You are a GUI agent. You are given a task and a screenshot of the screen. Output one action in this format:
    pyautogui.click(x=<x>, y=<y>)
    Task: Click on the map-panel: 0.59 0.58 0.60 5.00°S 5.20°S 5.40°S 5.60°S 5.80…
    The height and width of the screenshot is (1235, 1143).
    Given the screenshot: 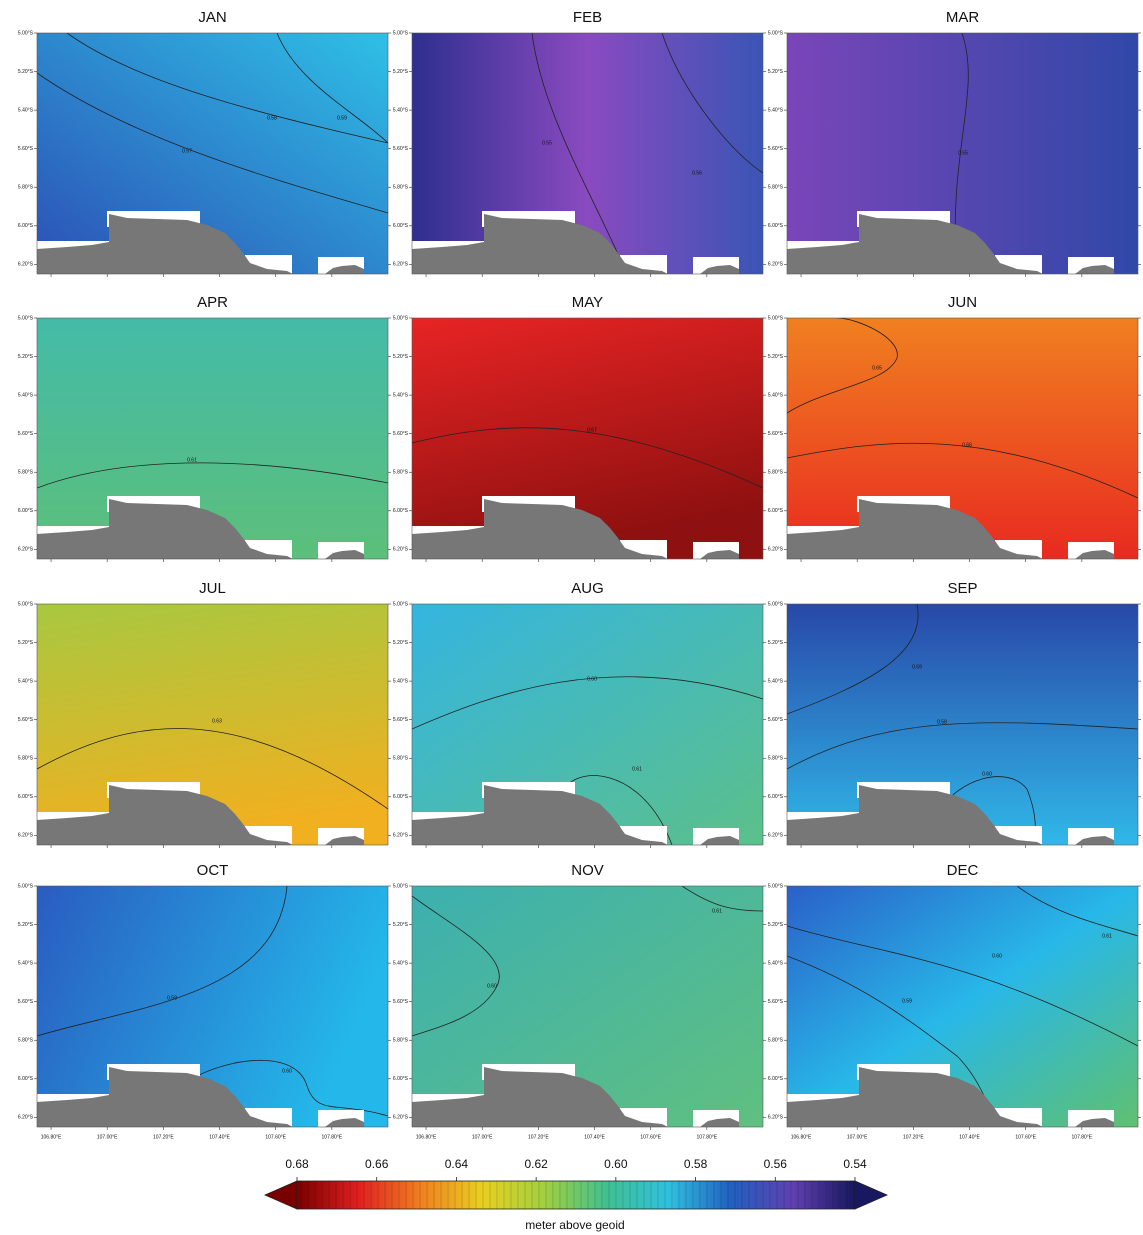 What is the action you would take?
    pyautogui.click(x=954, y=724)
    